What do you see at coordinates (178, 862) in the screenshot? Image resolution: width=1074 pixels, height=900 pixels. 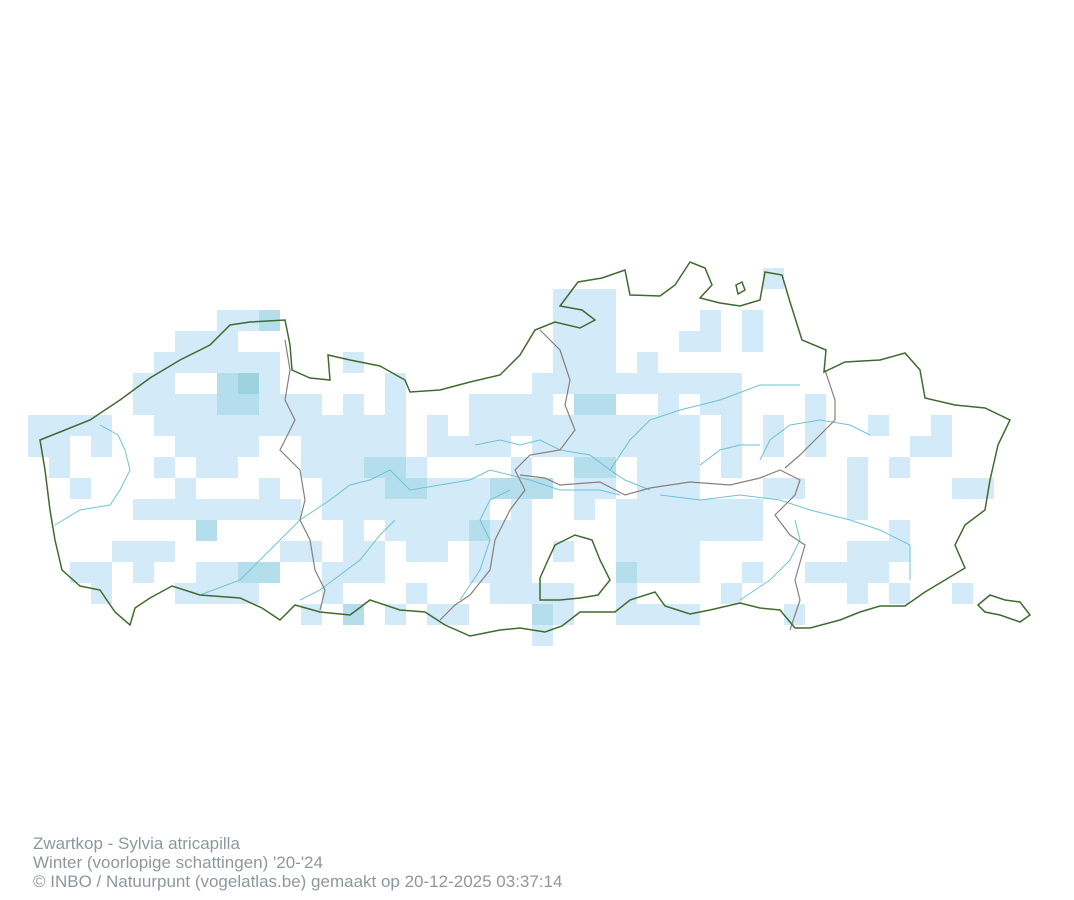 I see `period-label: Winter (voorlopige schattingen) '20-'24` at bounding box center [178, 862].